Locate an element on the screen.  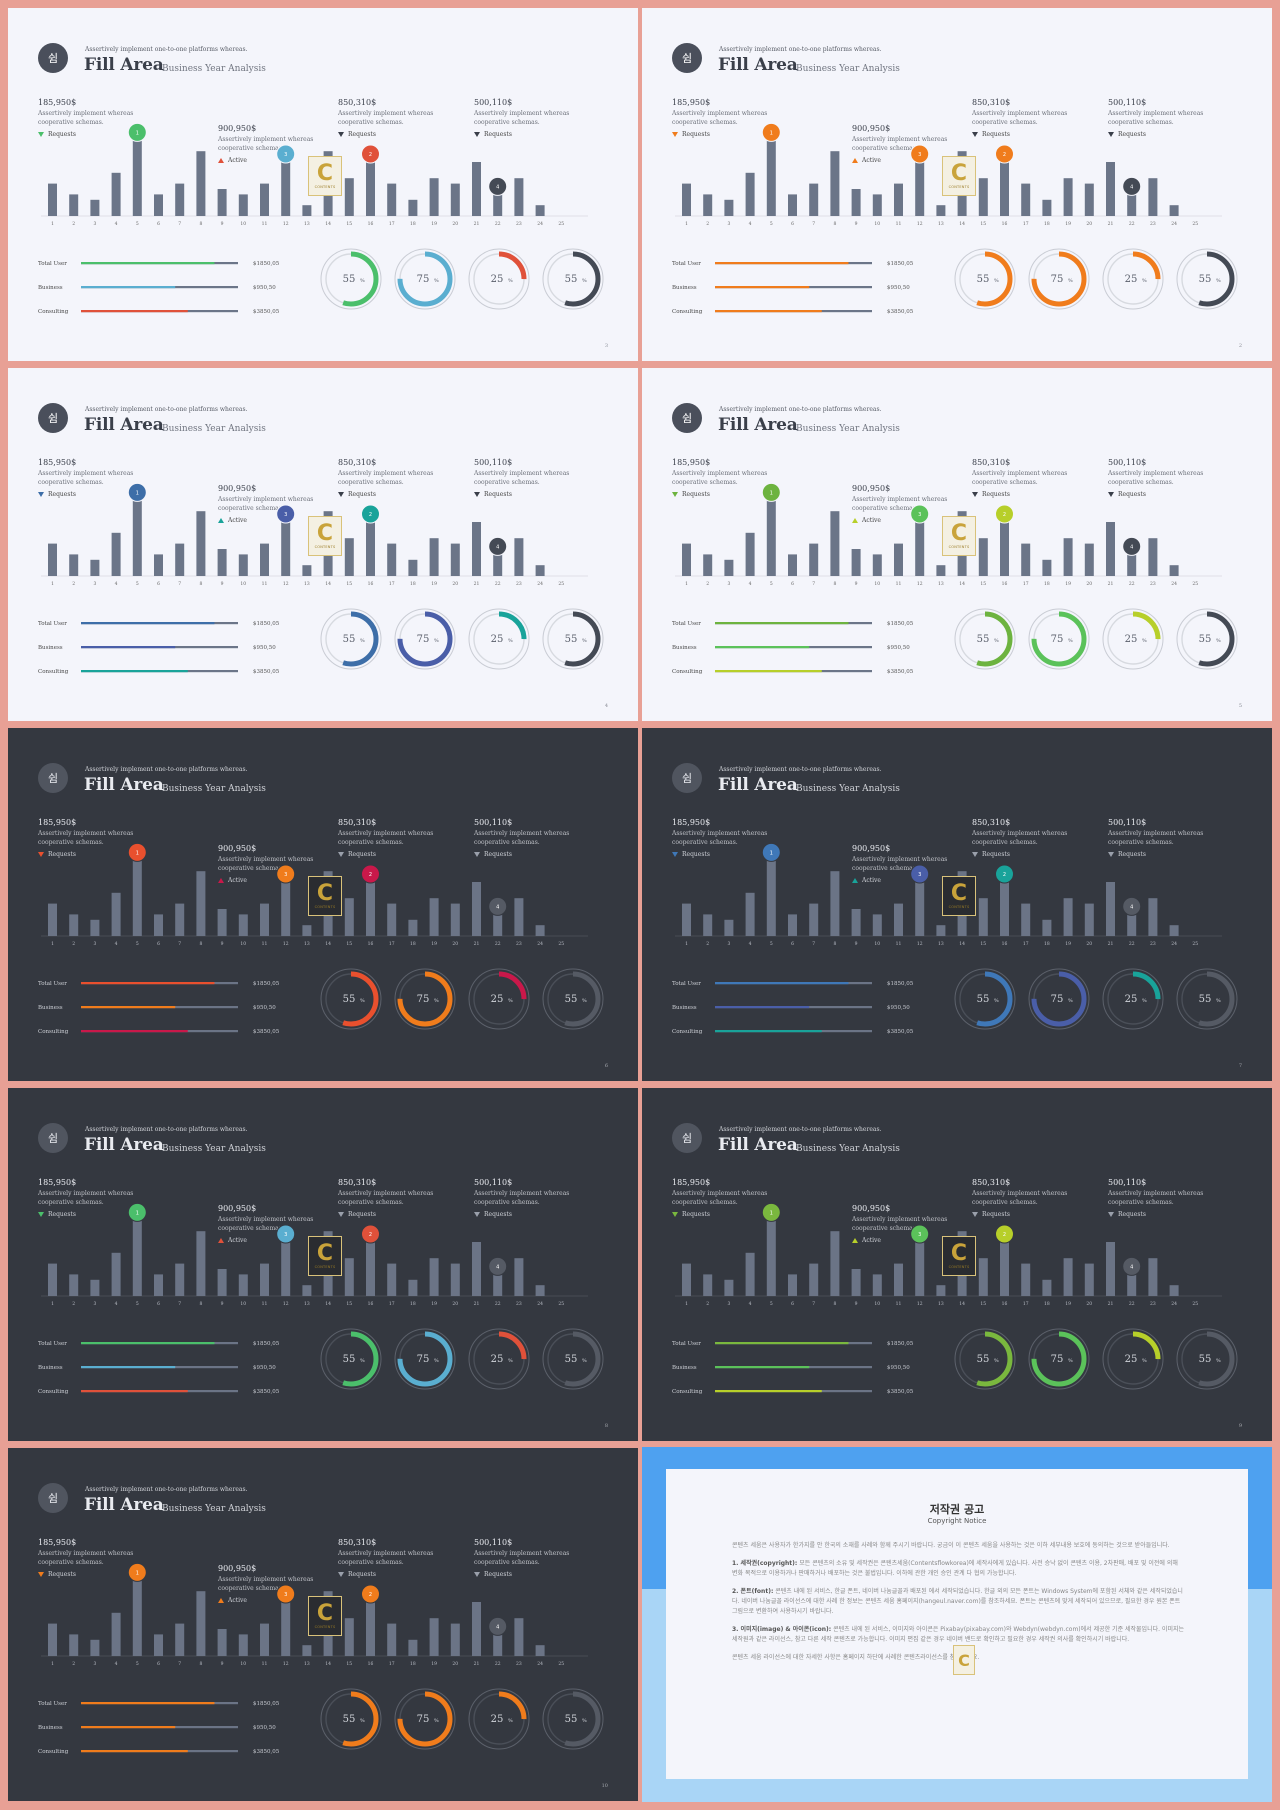
x-tick-label: 9 is located at coordinates (856, 944).